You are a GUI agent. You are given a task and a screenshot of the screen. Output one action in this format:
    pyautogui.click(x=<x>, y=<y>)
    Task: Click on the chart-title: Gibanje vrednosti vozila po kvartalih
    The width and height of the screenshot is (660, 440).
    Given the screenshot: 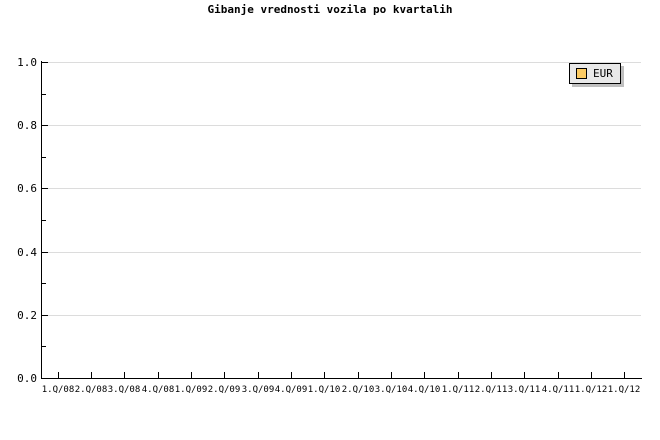 What is the action you would take?
    pyautogui.click(x=330, y=9)
    